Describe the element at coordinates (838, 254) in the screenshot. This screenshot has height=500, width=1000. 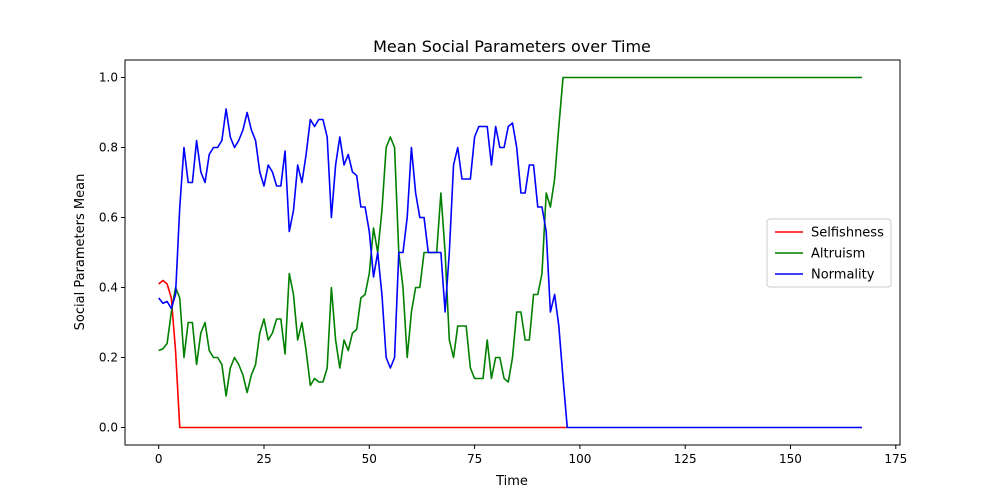
I see `legend-label-altruism: Altruism` at that location.